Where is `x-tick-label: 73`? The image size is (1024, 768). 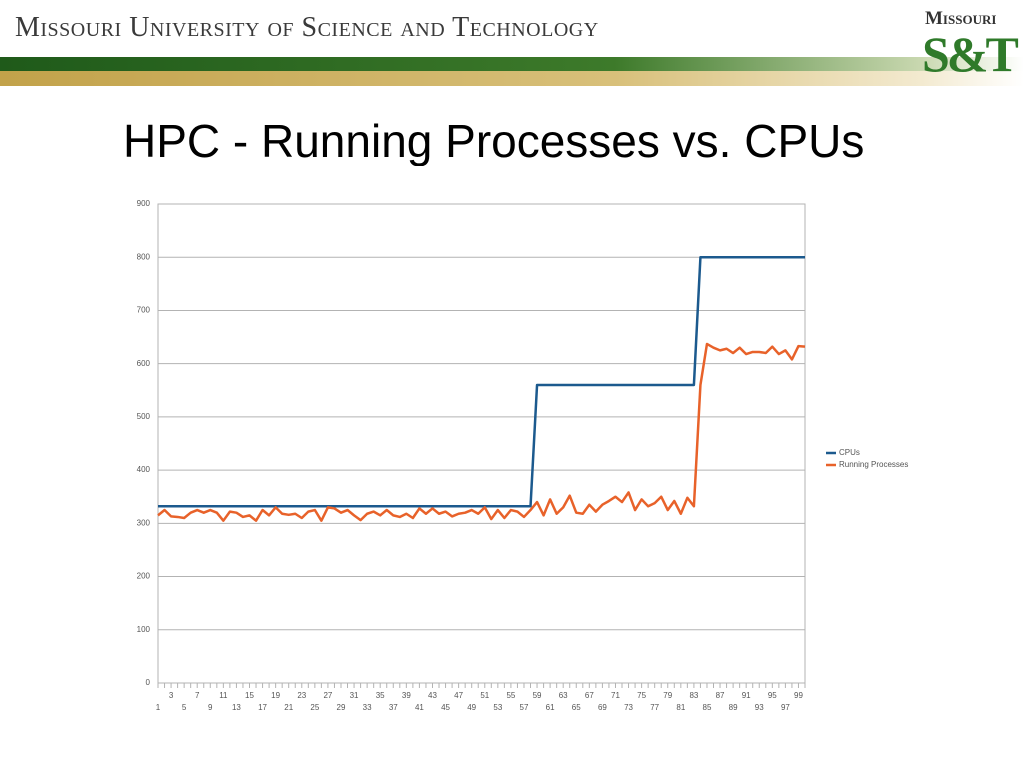 x-tick-label: 73 is located at coordinates (628, 707).